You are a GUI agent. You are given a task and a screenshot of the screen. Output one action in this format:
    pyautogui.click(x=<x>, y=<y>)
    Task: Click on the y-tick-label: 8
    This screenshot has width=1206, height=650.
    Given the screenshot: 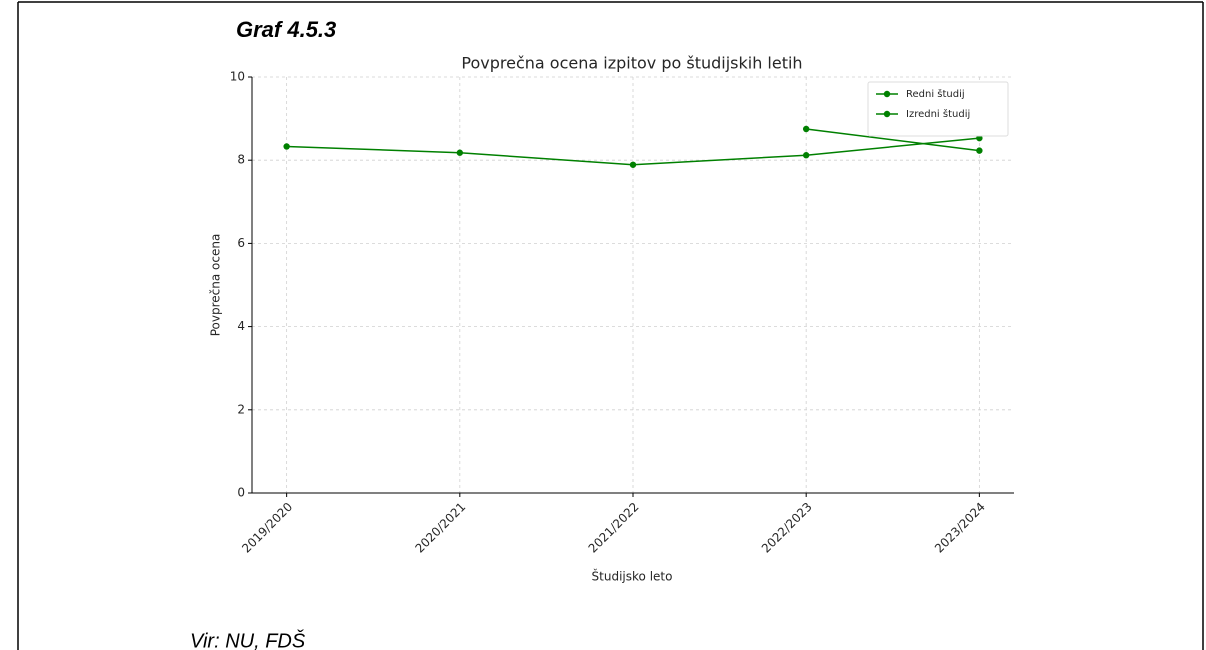 What is the action you would take?
    pyautogui.click(x=241, y=160)
    